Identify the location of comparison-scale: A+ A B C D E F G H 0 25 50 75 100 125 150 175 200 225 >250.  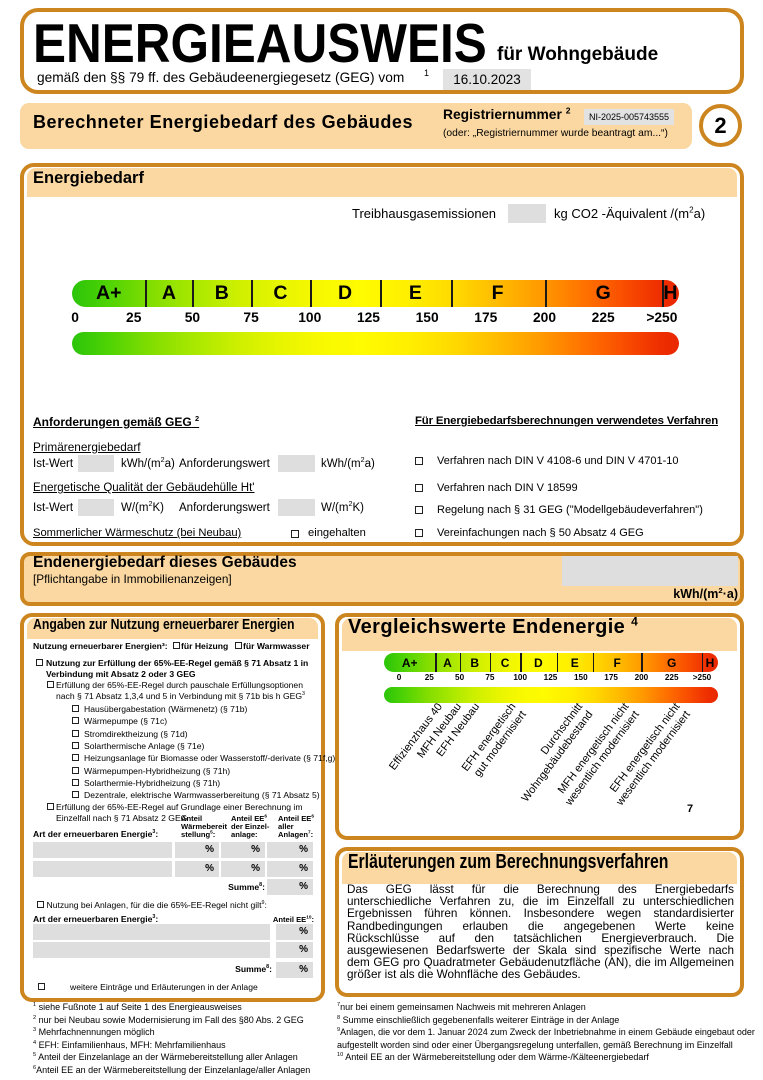
(551, 679).